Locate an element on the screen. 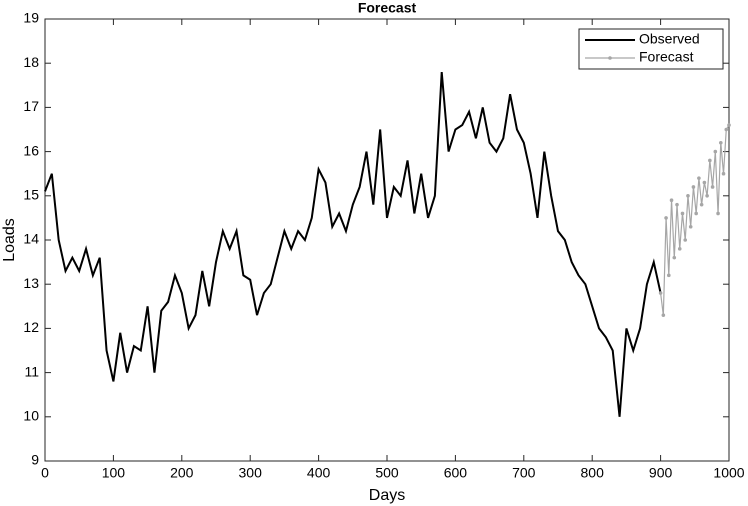 This screenshot has height=506, width=748. x-tick-label: 1000 is located at coordinates (728, 473).